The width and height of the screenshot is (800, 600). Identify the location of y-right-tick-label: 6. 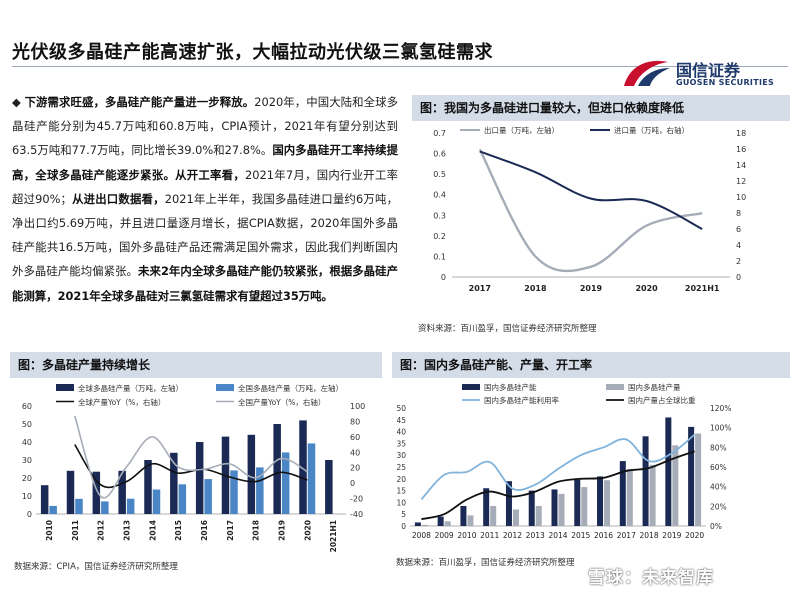
(738, 229).